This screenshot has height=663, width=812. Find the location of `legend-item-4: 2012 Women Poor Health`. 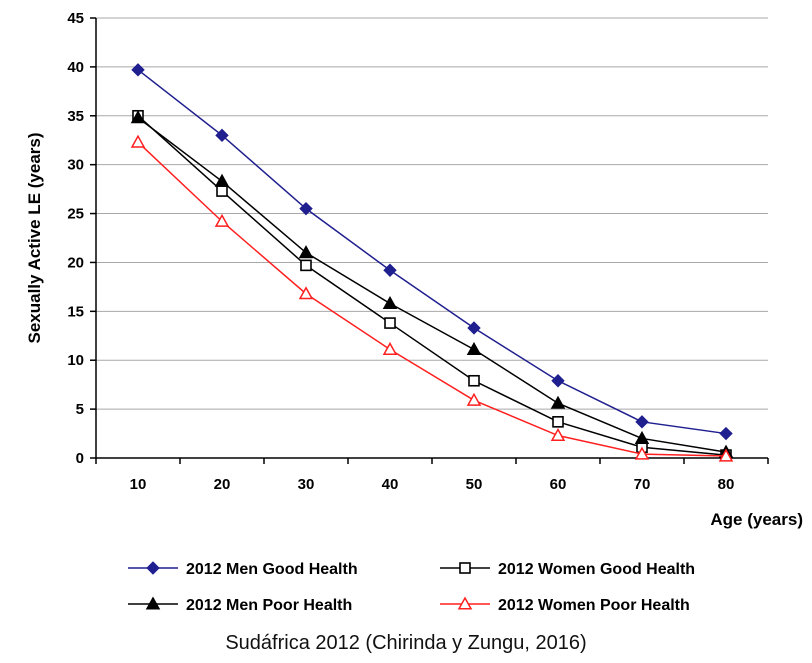

legend-item-4: 2012 Women Poor Health is located at coordinates (565, 605).